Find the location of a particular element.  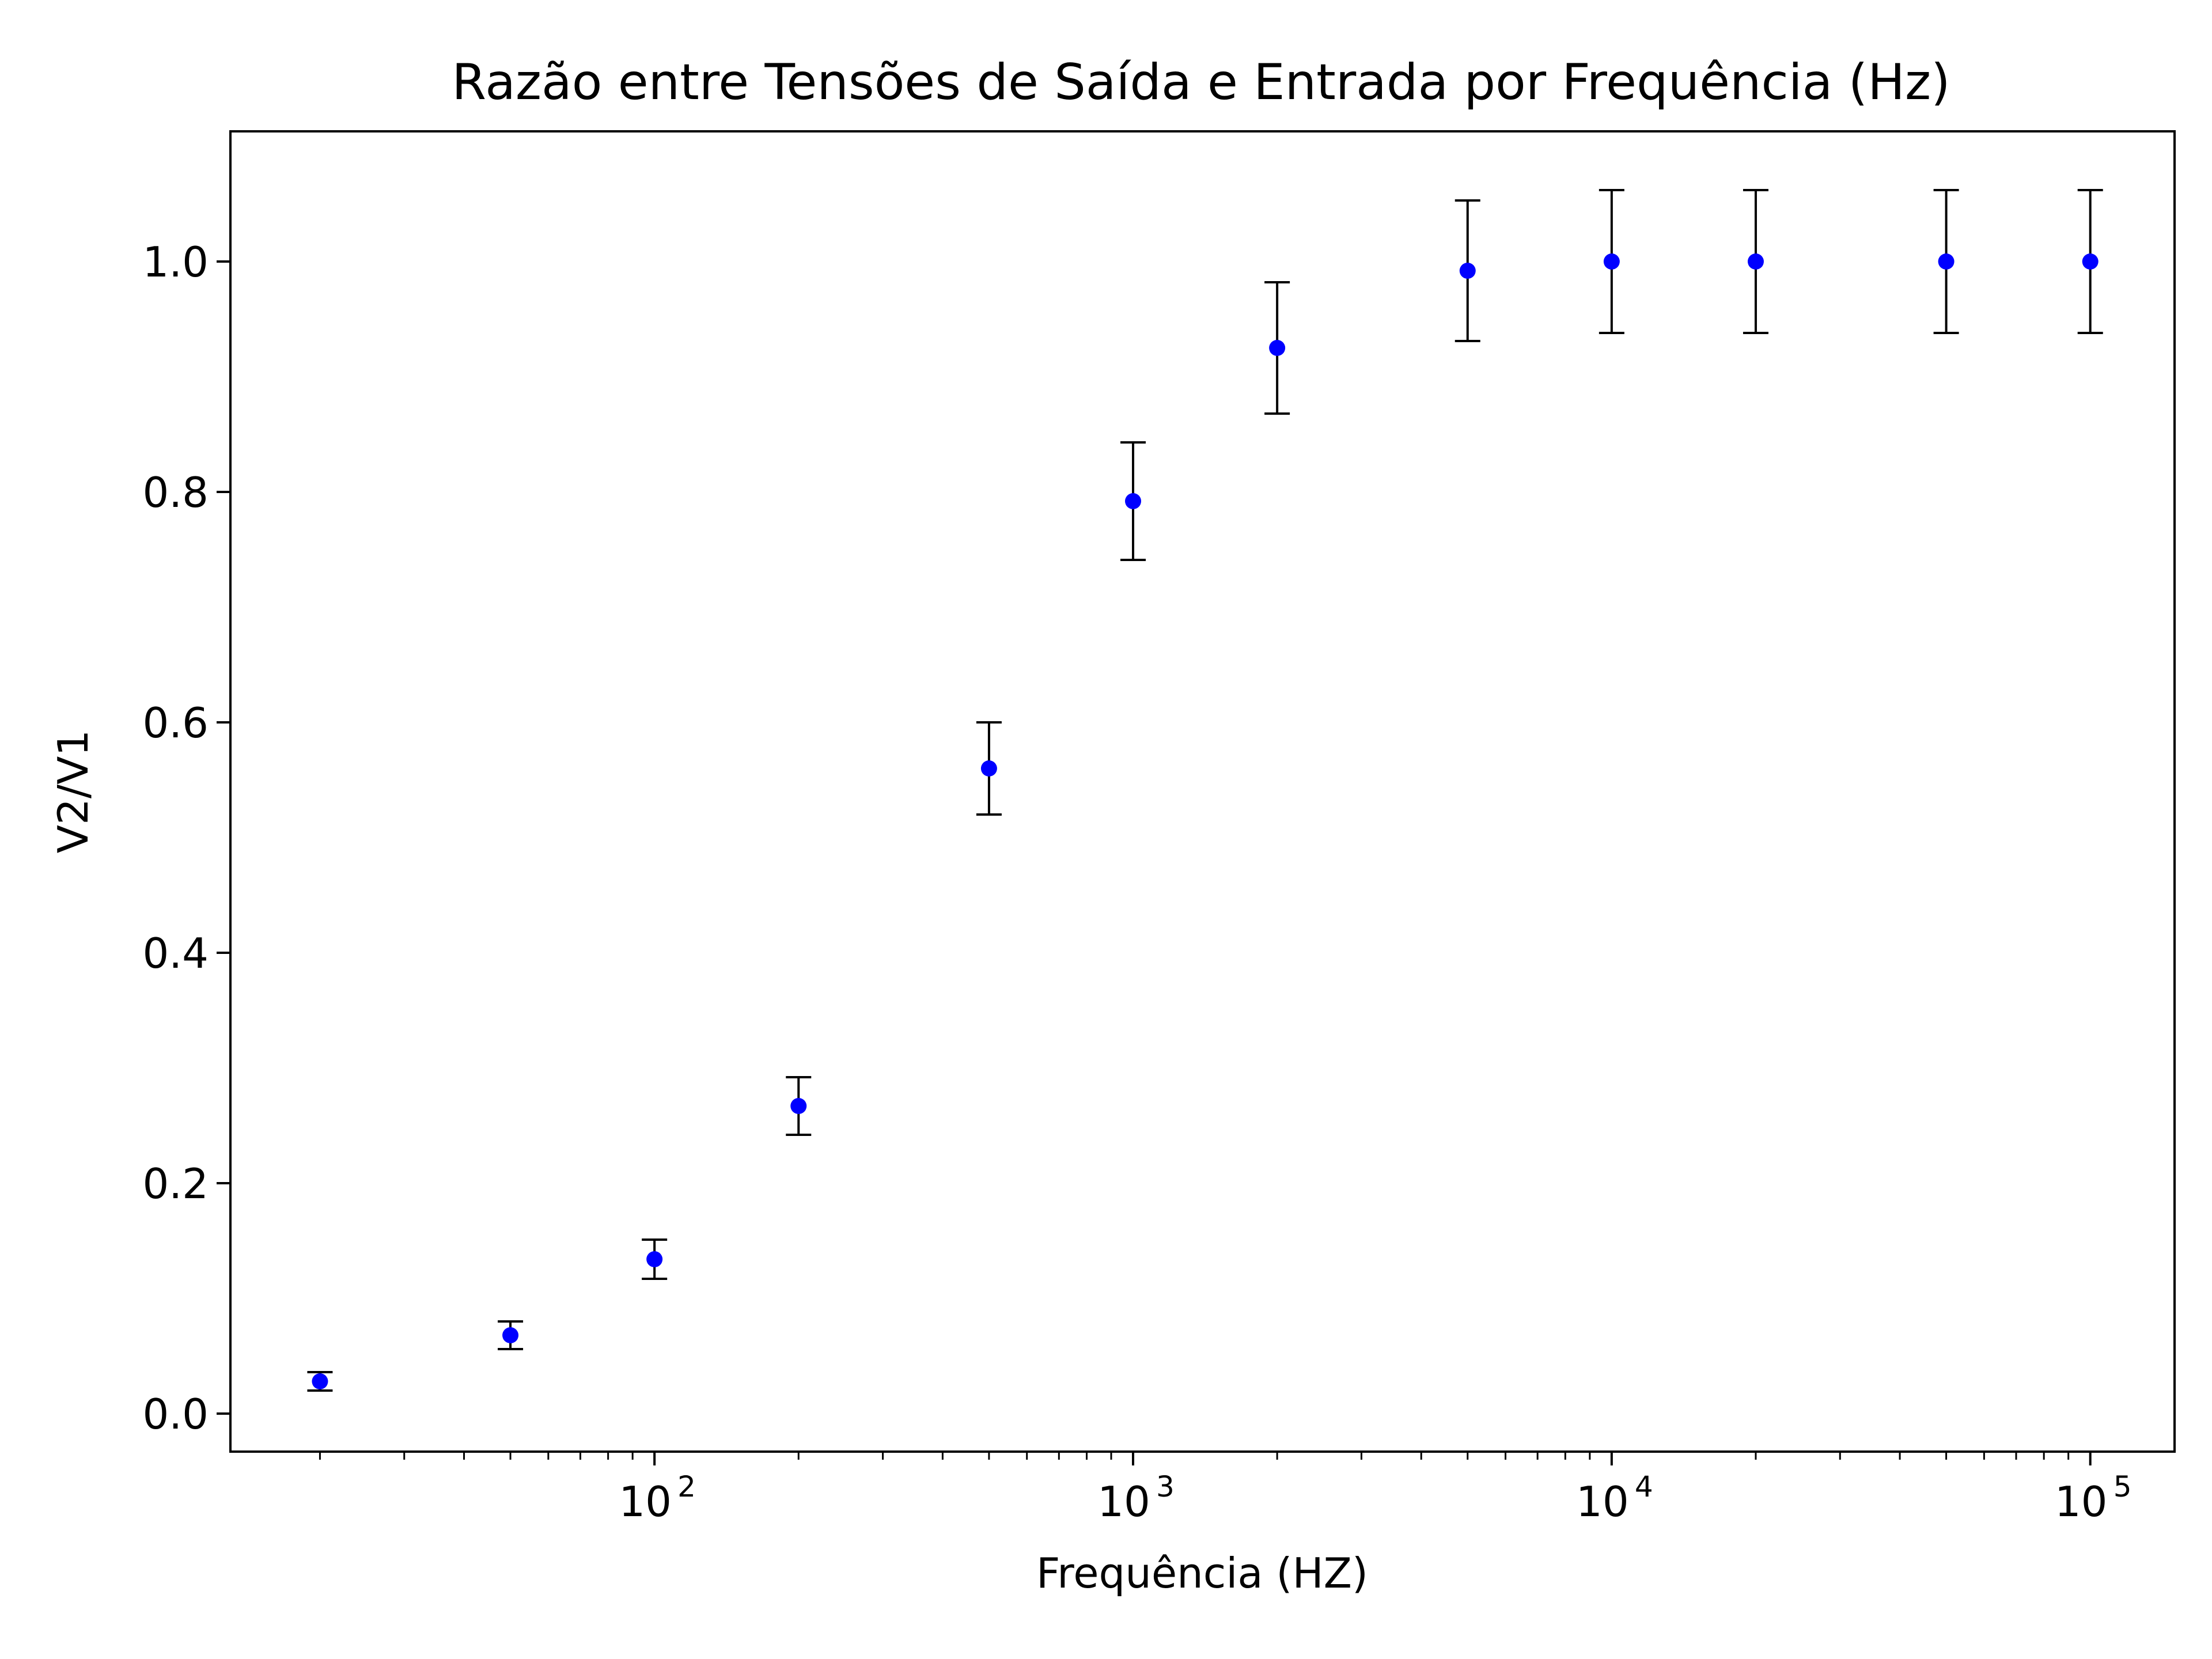

y-tick-label: 0.6 is located at coordinates (175, 723).